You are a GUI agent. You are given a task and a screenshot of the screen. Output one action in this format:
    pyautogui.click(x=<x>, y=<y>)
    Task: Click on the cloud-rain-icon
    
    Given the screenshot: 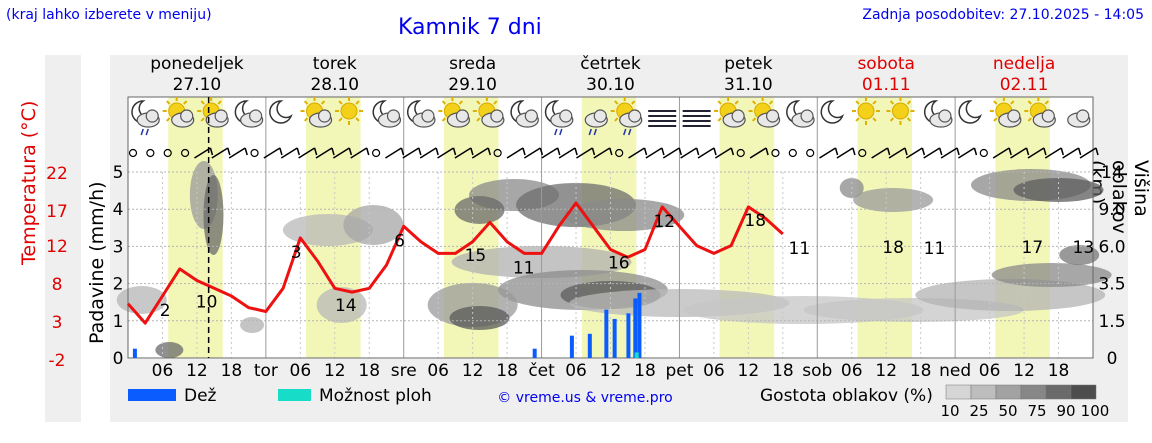 What is the action you would take?
    pyautogui.click(x=596, y=122)
    